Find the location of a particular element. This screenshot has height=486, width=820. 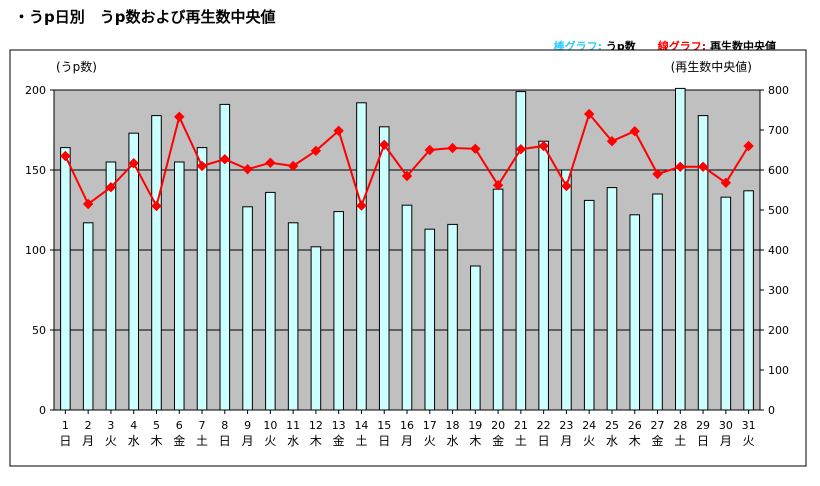

y-right-tick-label: 300 is located at coordinates (778, 290).